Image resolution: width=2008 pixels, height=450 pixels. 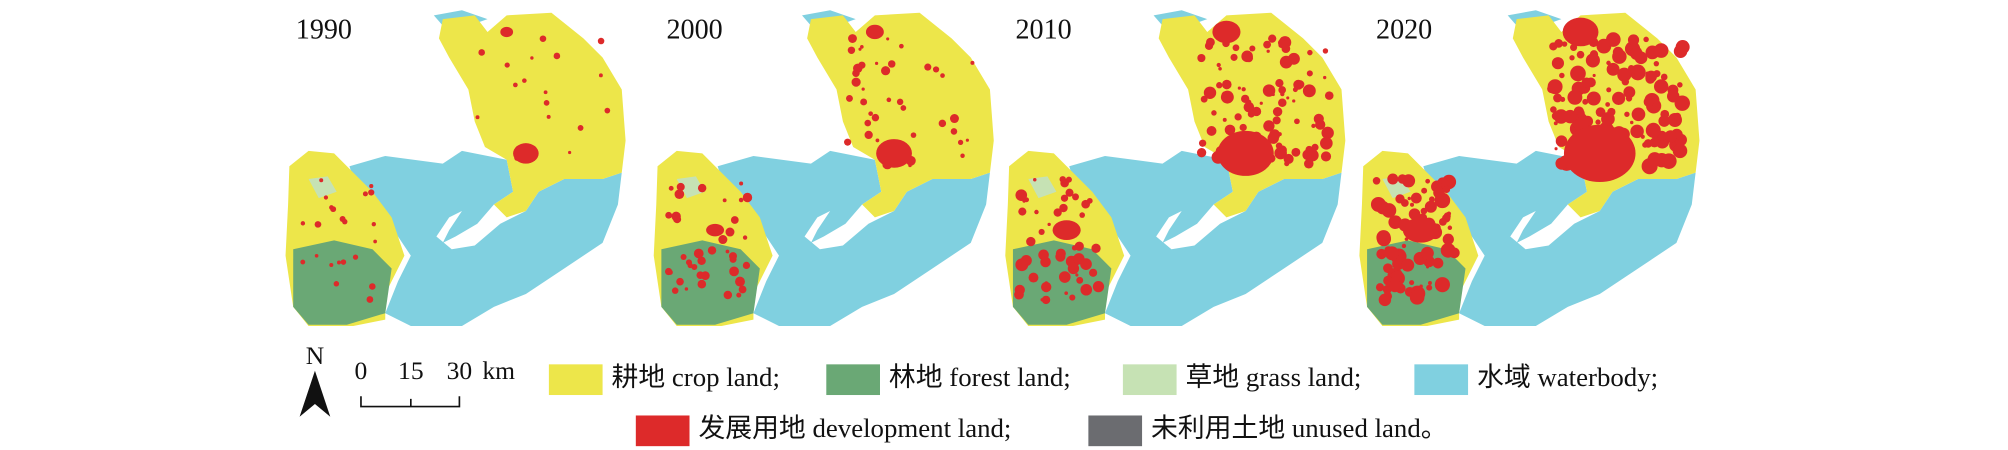 What do you see at coordinates (315, 379) in the screenshot?
I see `north-arrow: N` at bounding box center [315, 379].